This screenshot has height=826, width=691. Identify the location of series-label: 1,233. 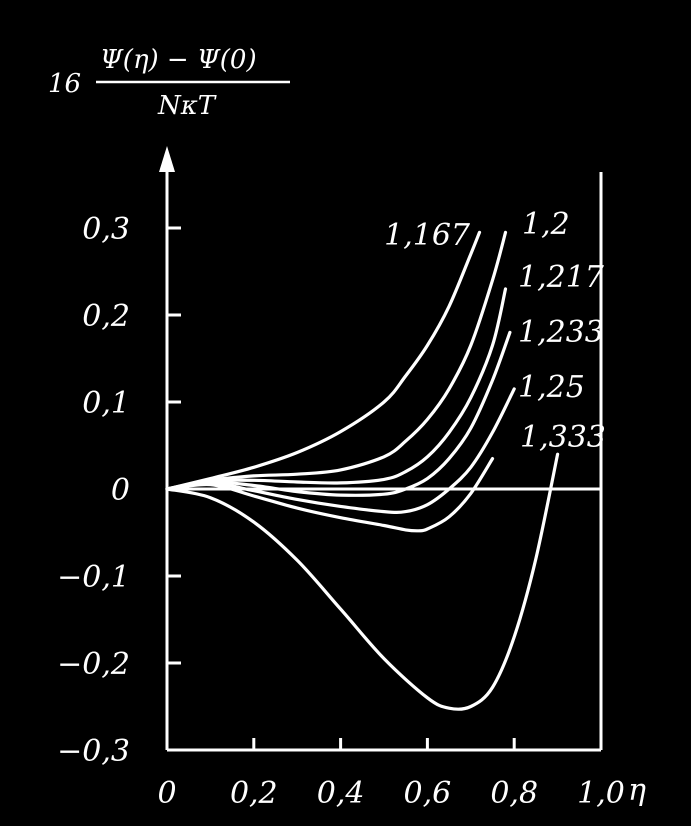
(561, 332).